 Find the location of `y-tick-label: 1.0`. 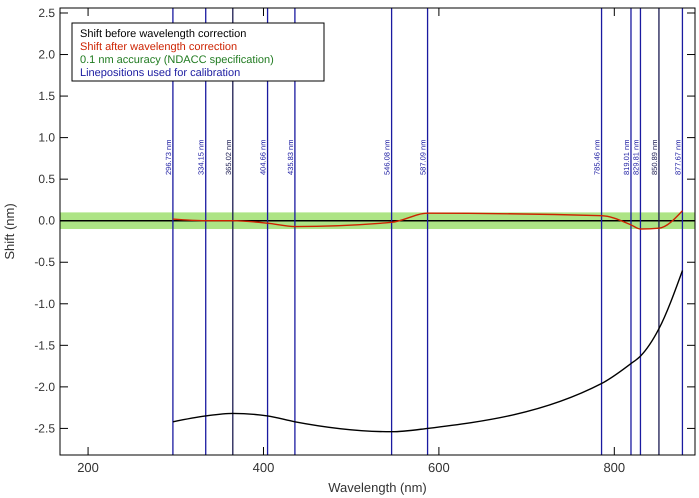

y-tick-label: 1.0 is located at coordinates (47, 137).